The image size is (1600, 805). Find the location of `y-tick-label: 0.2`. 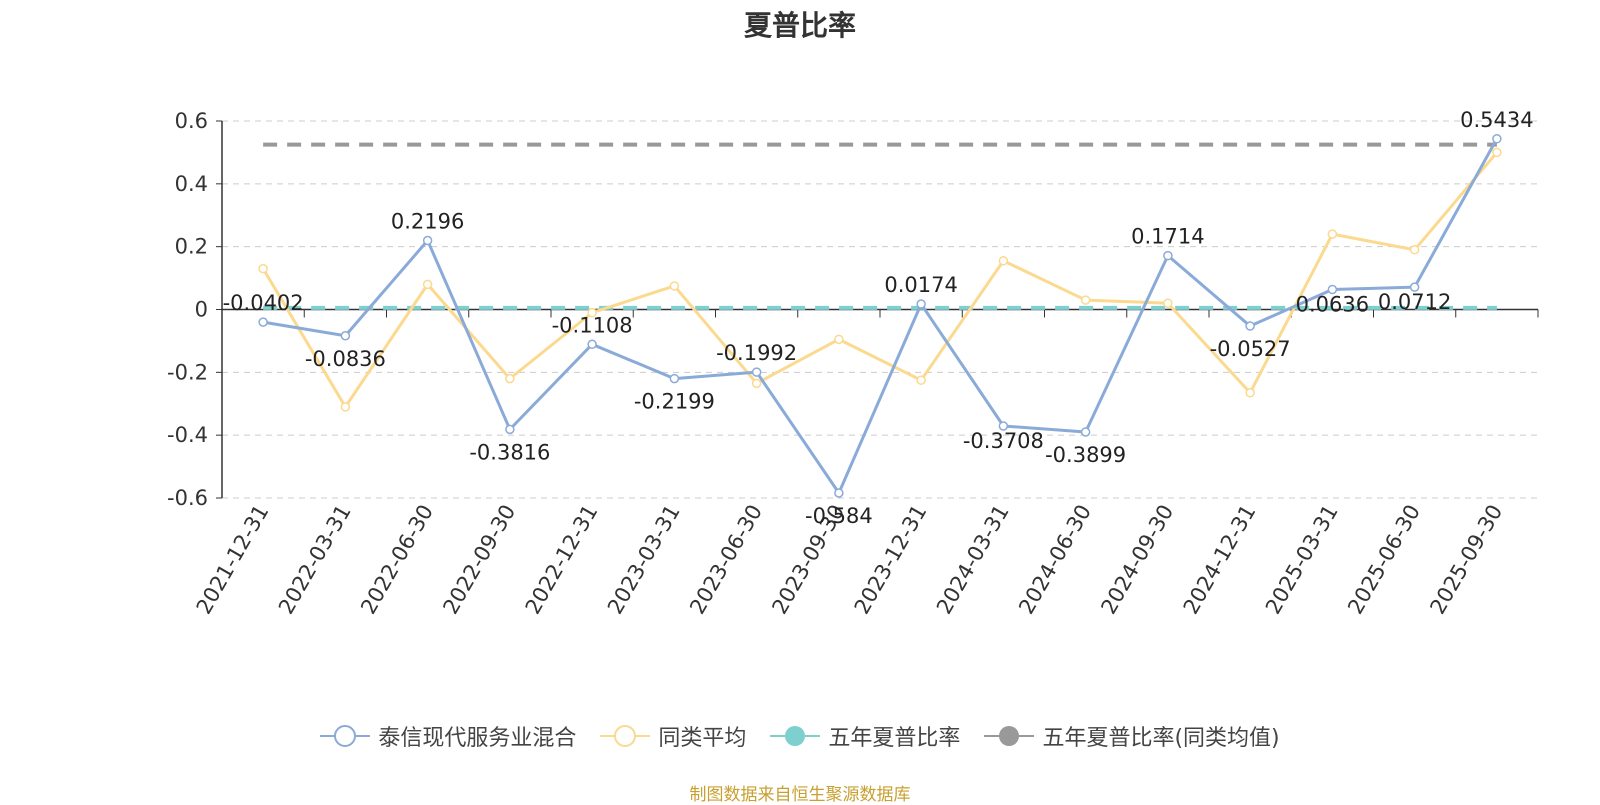

y-tick-label: 0.2 is located at coordinates (191, 247).